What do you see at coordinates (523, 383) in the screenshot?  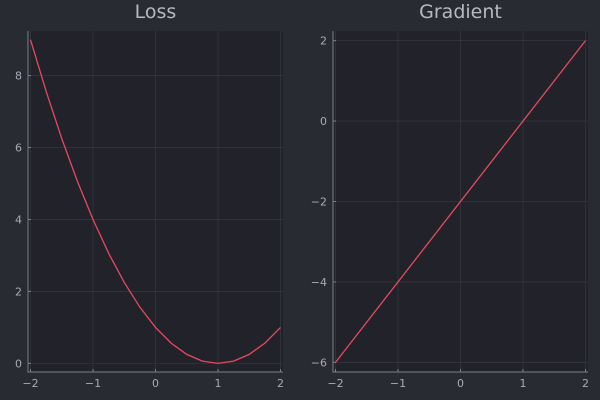 I see `gradient-x-tick-label: 1` at bounding box center [523, 383].